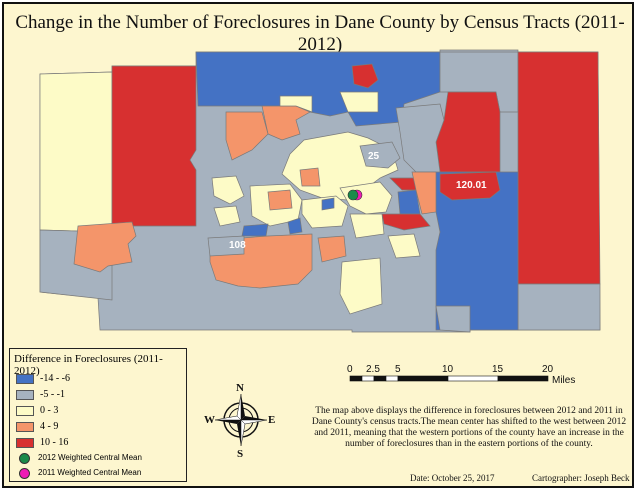  Describe the element at coordinates (365, 76) in the screenshot. I see `tract-top-red` at that location.